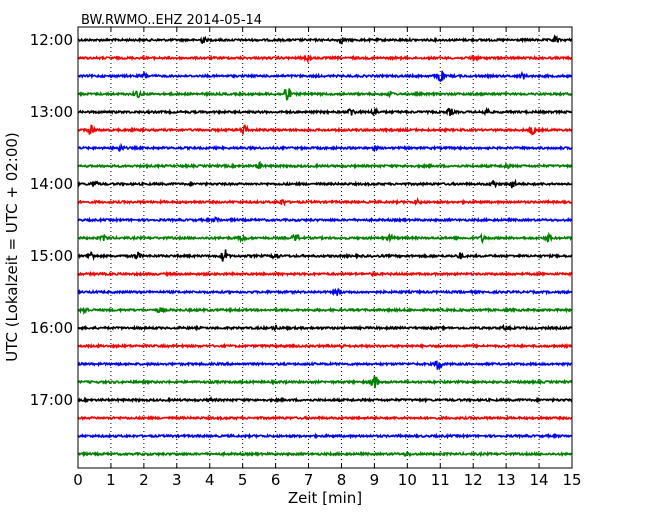  Describe the element at coordinates (111, 480) in the screenshot. I see `x-tick-label: 1` at that location.